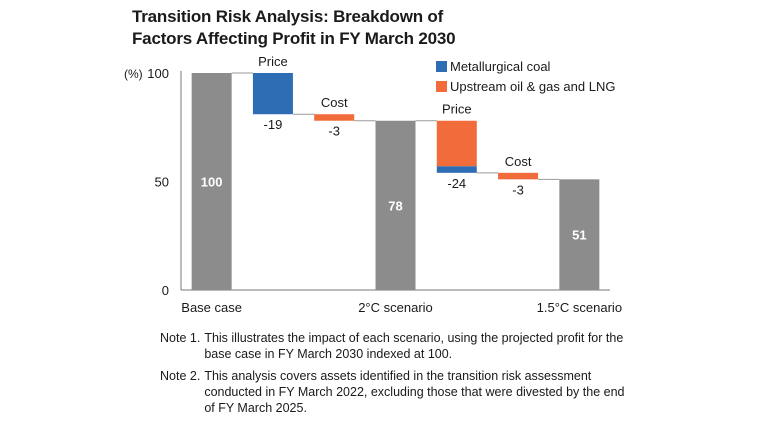 This screenshot has width=768, height=432. Describe the element at coordinates (395, 307) in the screenshot. I see `x-category-label: 2°C scenario` at that location.